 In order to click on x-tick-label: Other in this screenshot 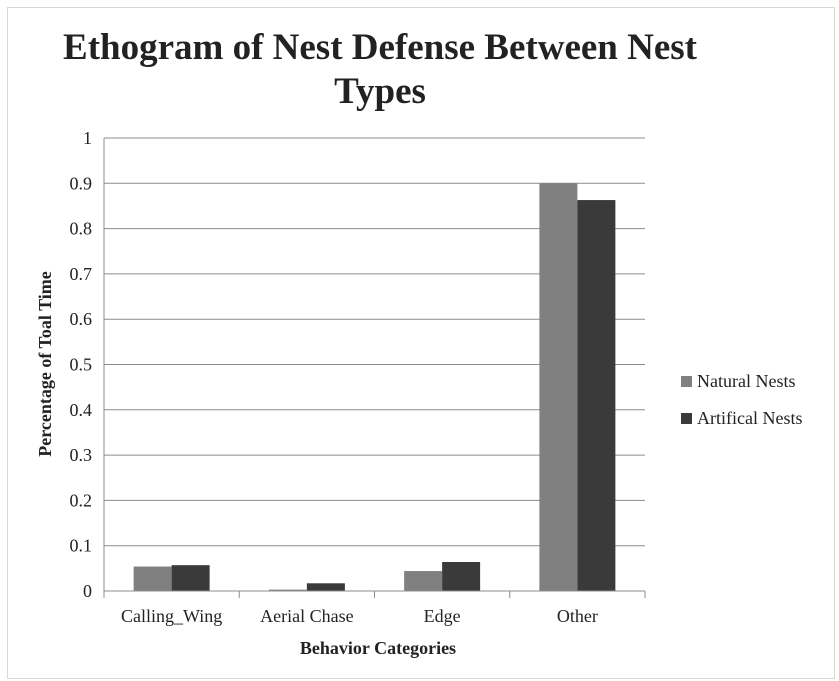, I will do `click(577, 616)`.